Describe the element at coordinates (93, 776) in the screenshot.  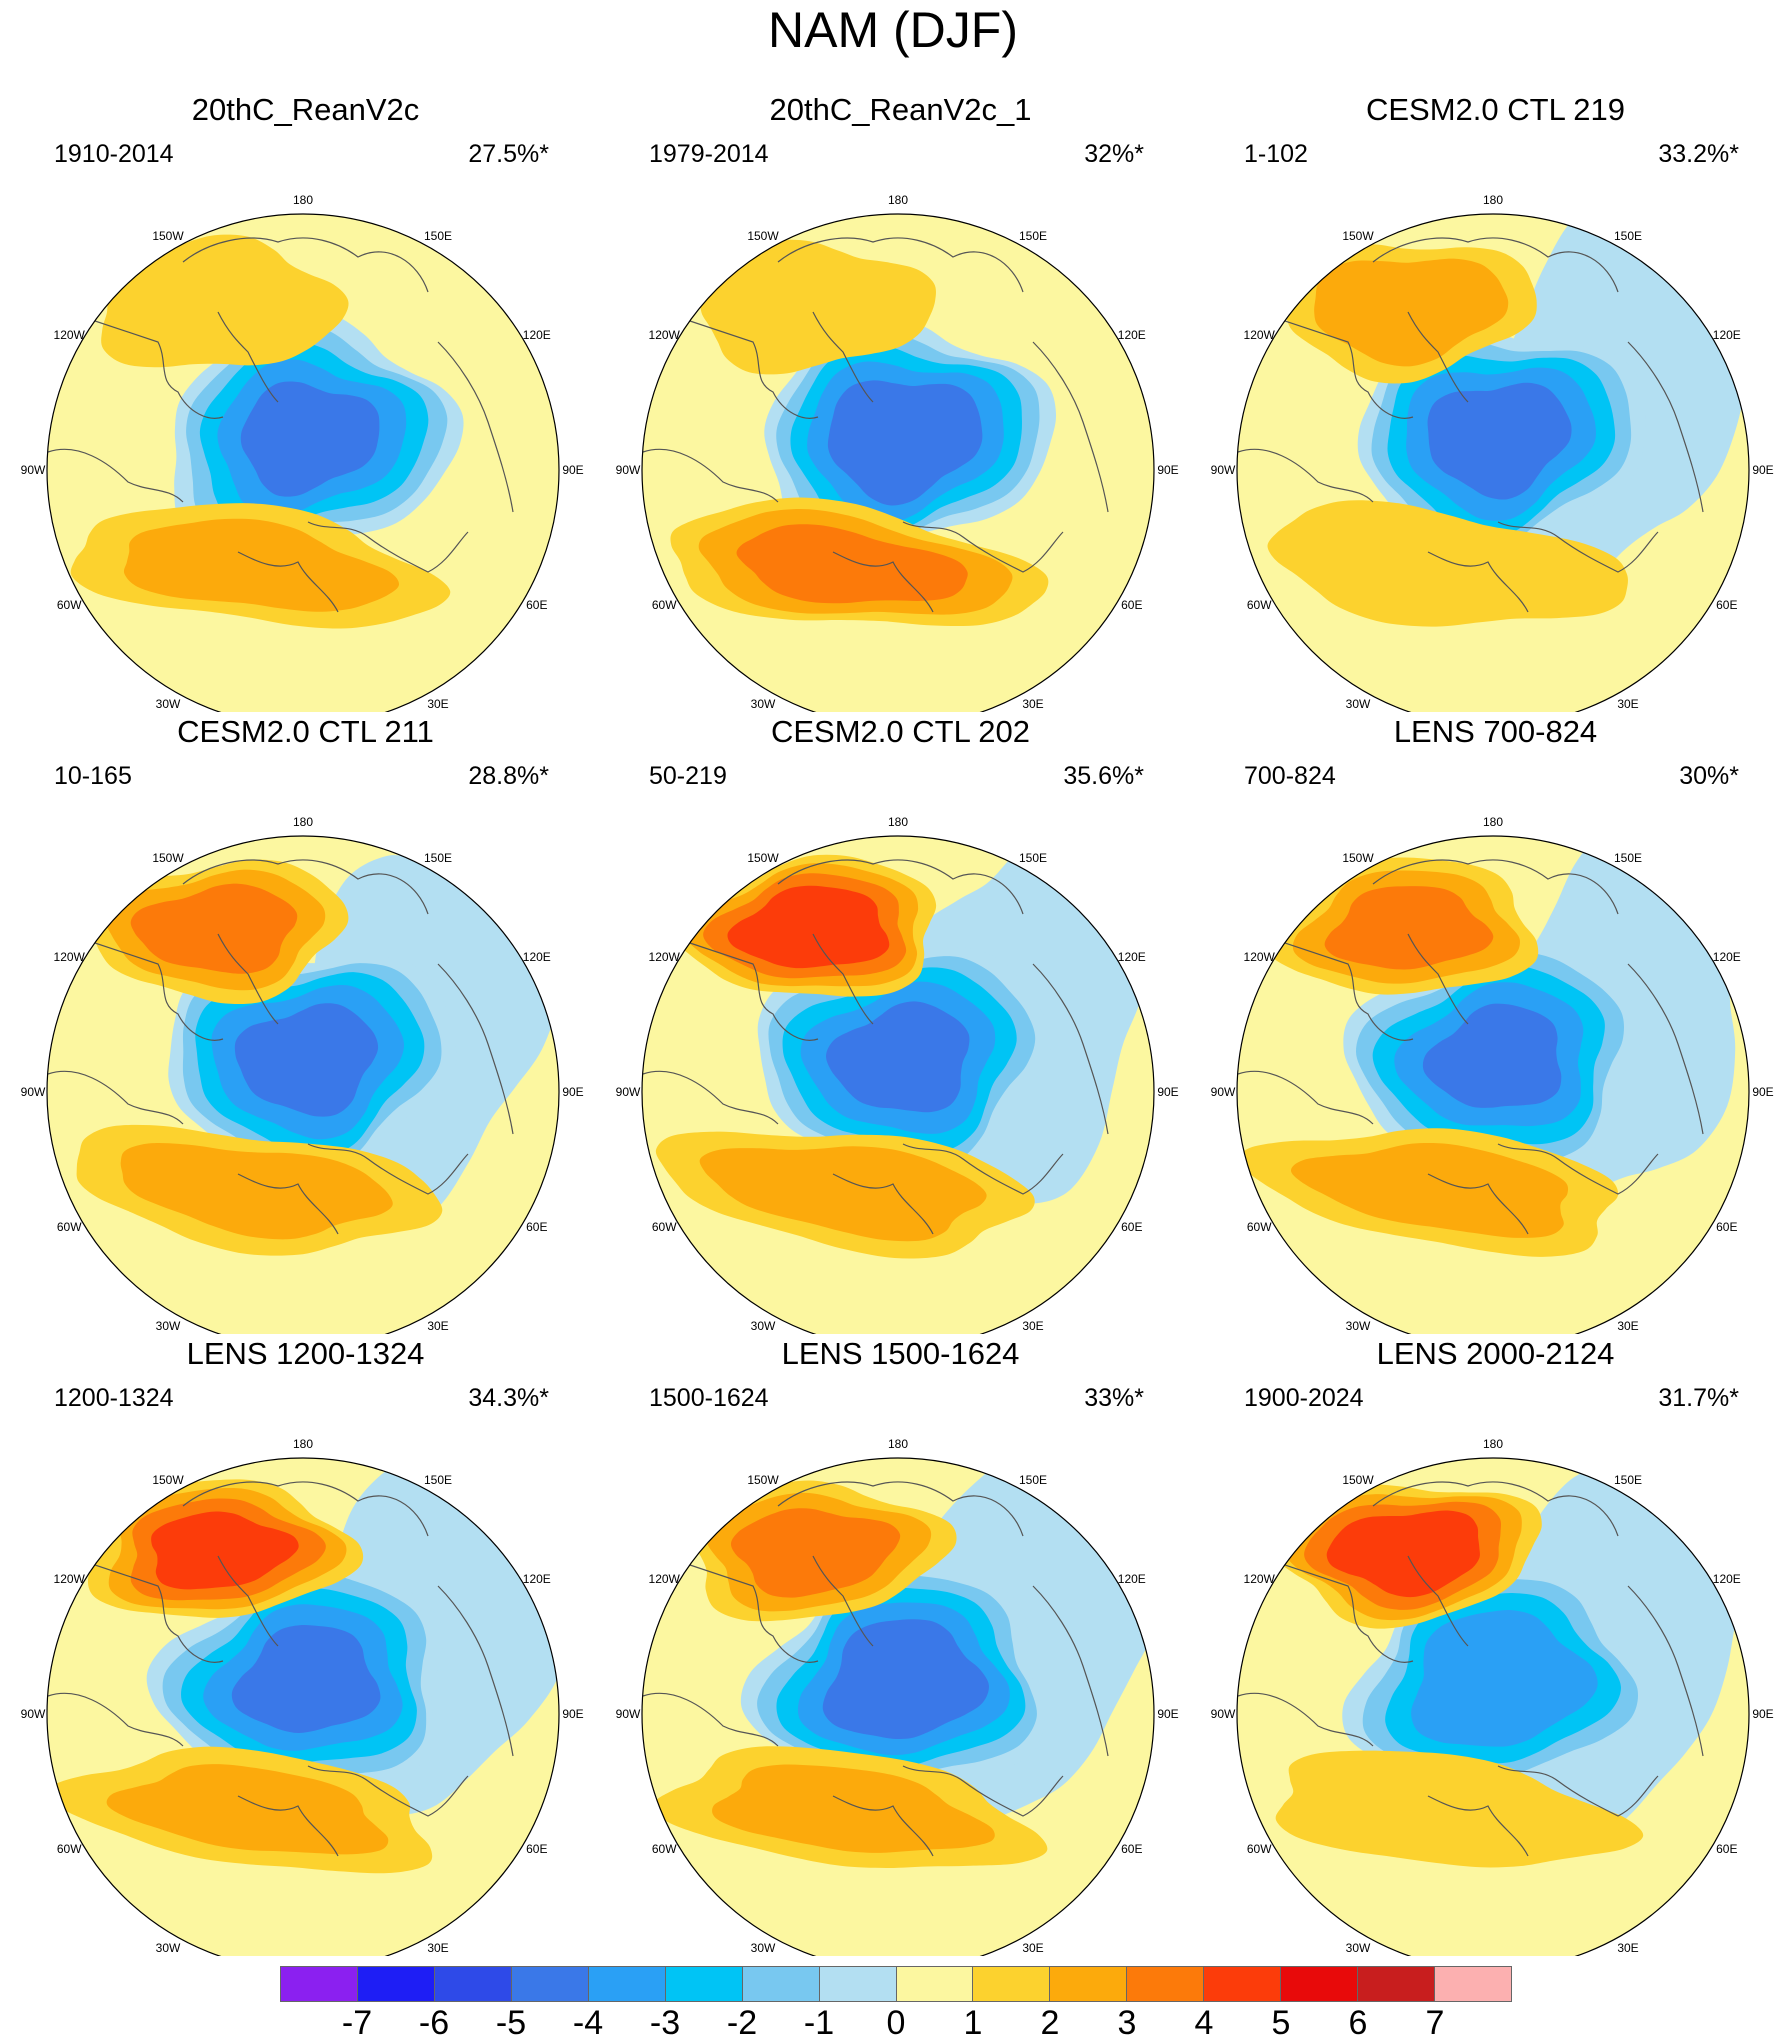
I see `panel-period: 10-165` at that location.